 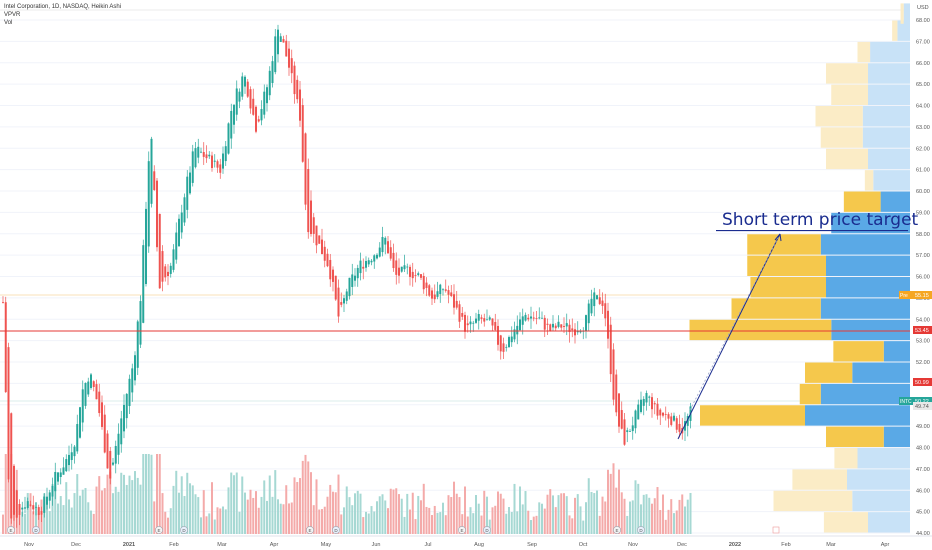 What do you see at coordinates (8, 23) in the screenshot?
I see `volume-indicator-label: Vol` at bounding box center [8, 23].